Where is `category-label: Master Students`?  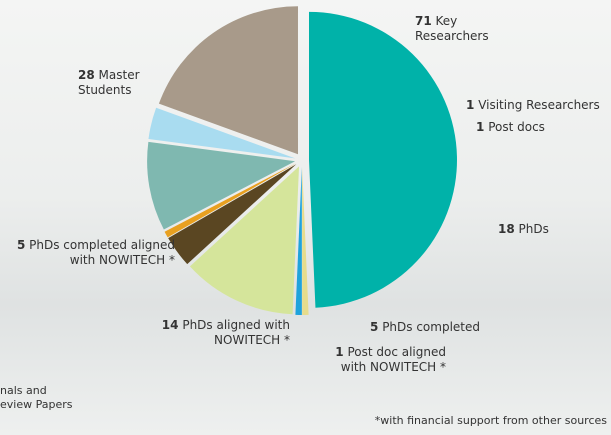 category-label: Master Students is located at coordinates (109, 82).